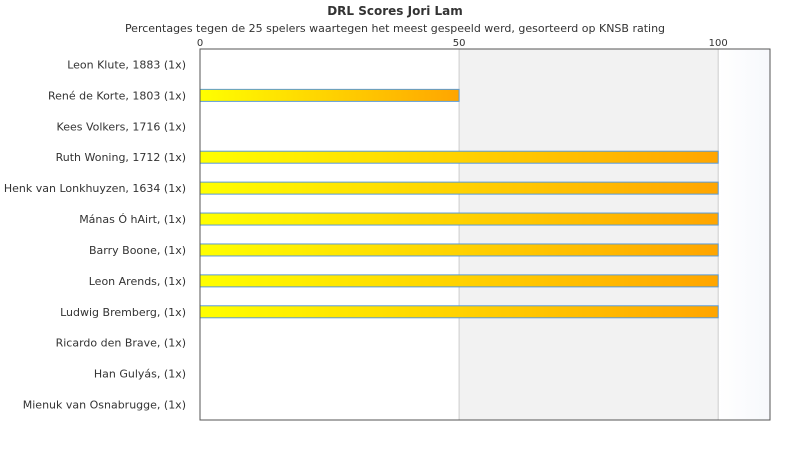 This screenshot has width=790, height=450. What do you see at coordinates (123, 312) in the screenshot?
I see `category-label: Ludwig Bremberg, (1x)` at bounding box center [123, 312].